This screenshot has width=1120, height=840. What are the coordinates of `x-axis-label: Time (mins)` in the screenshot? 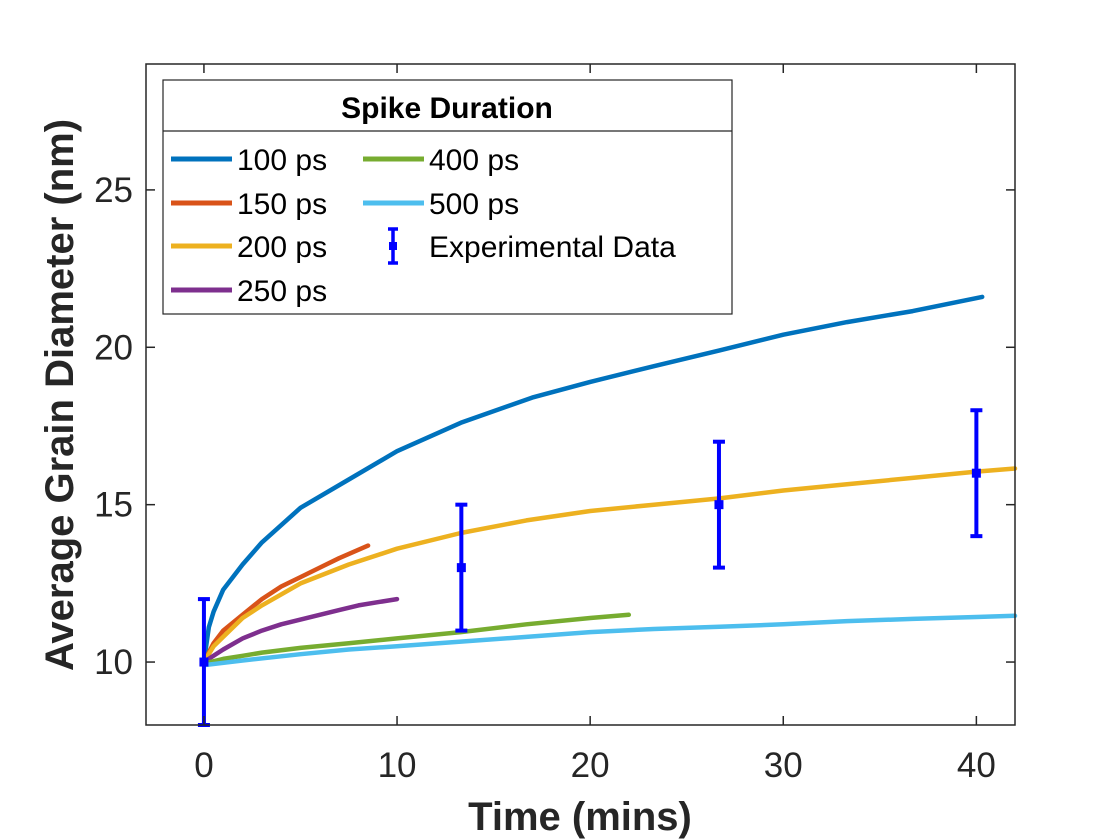 It's located at (580, 817).